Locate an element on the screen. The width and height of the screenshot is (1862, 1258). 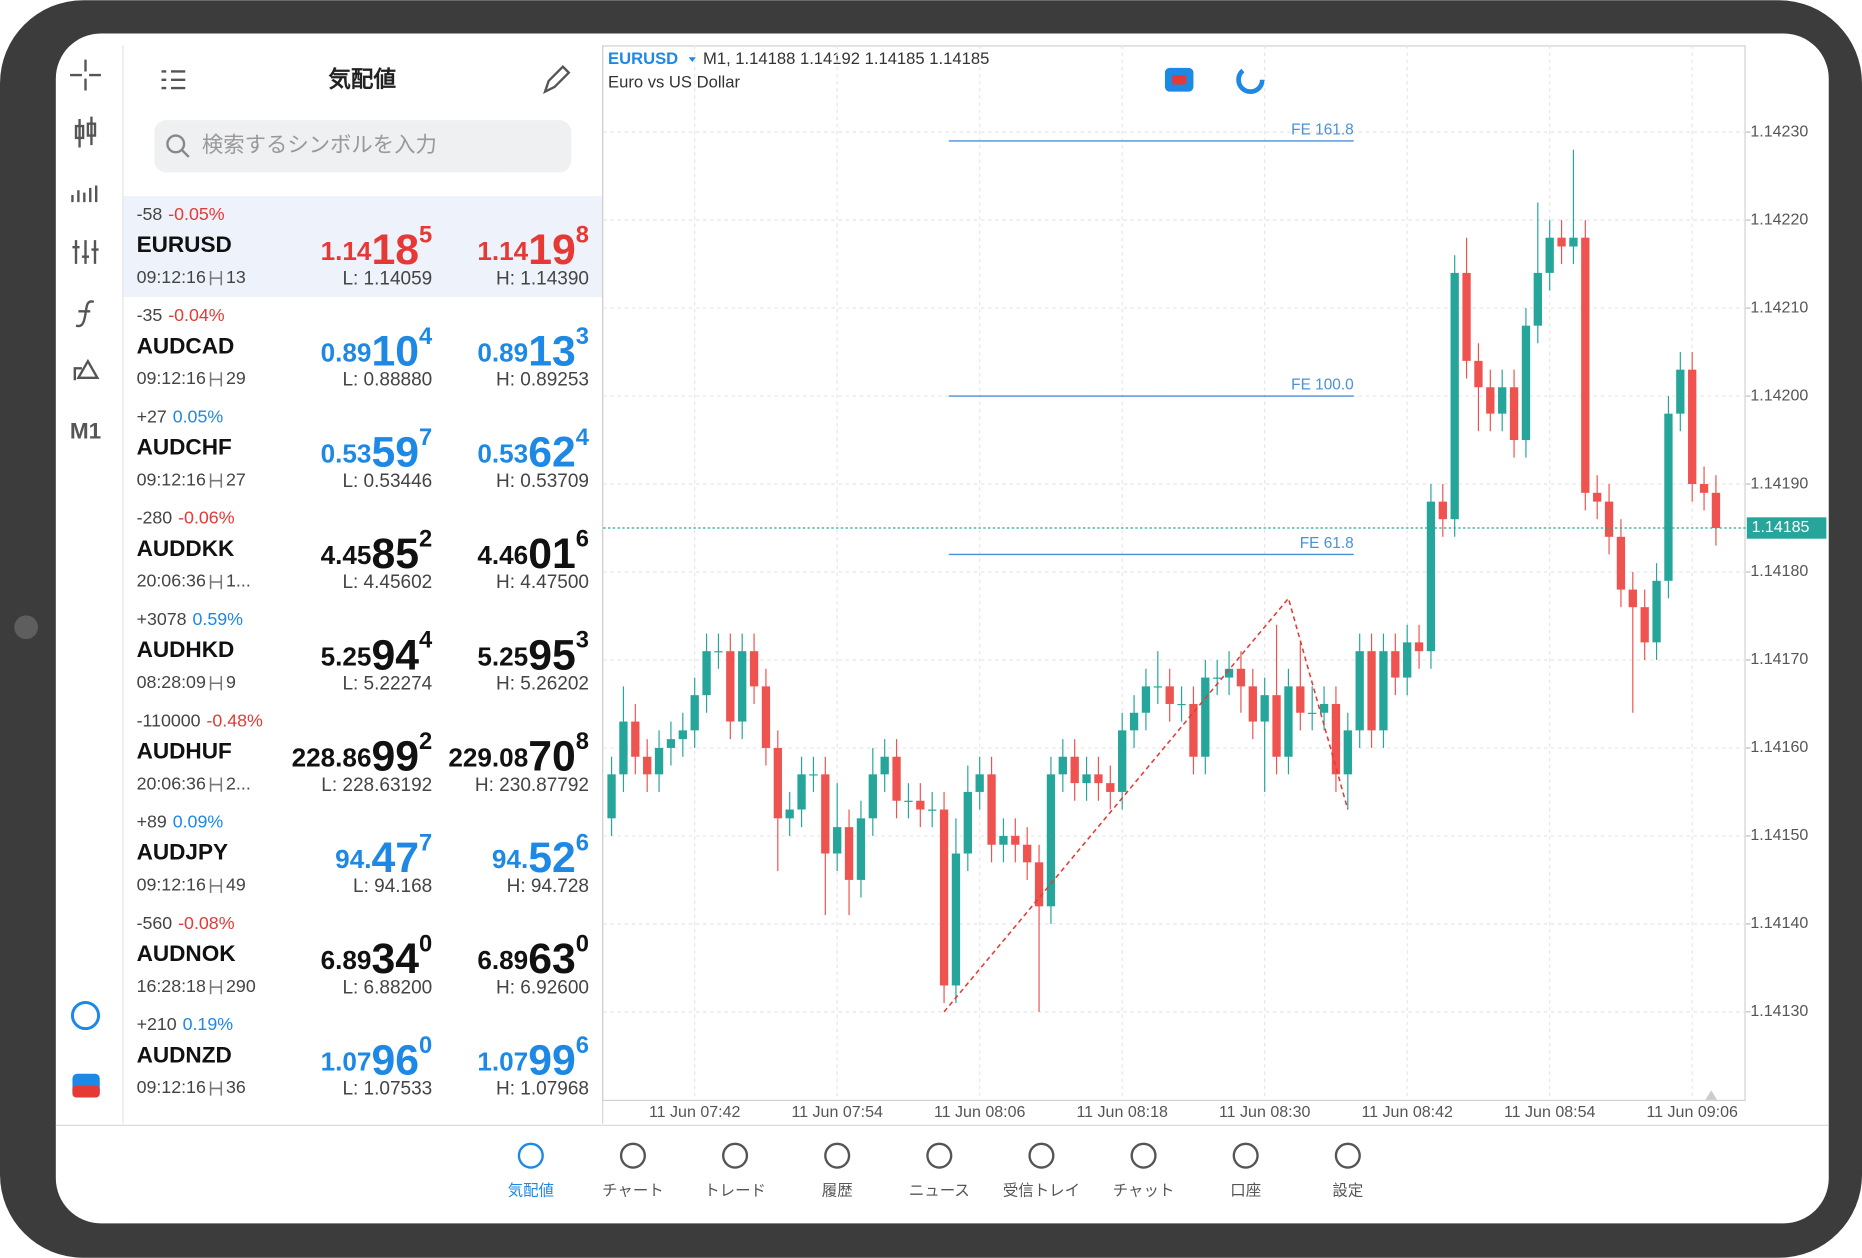
fibo-label: FE 161.8 is located at coordinates (1322, 129).